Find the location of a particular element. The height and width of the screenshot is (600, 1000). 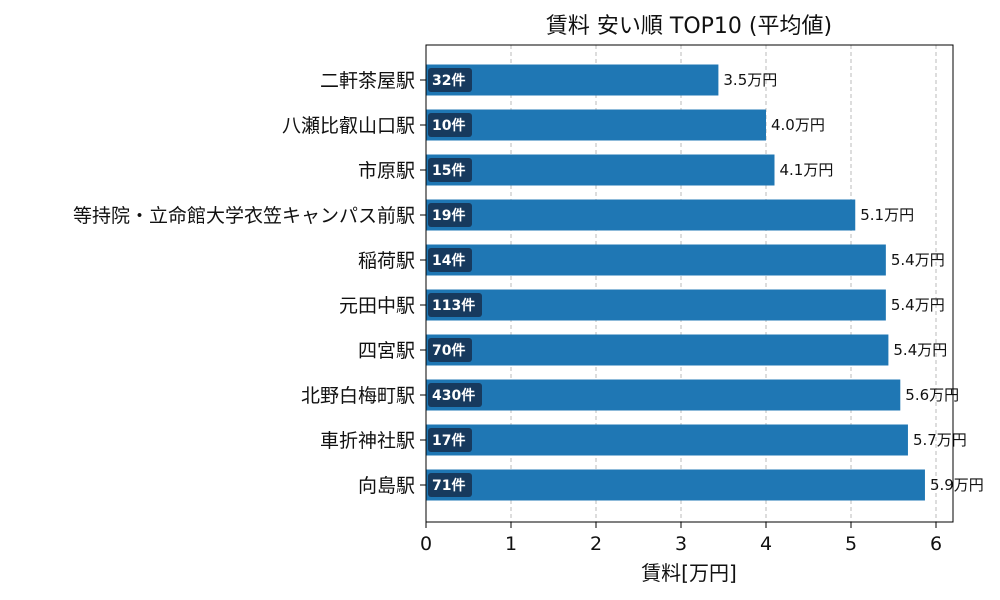

count-badge-label: 17件 is located at coordinates (448, 440).